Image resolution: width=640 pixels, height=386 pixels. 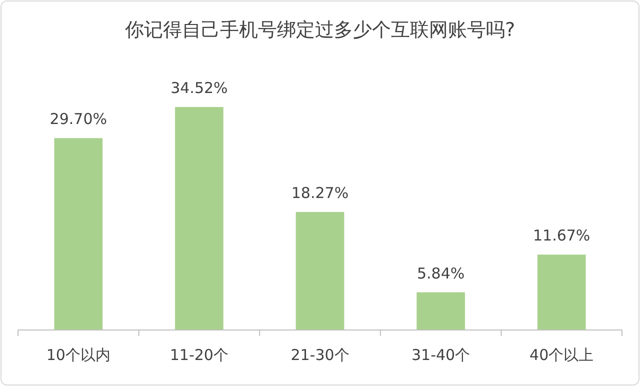 What do you see at coordinates (561, 235) in the screenshot?
I see `data-label: 11.67%` at bounding box center [561, 235].